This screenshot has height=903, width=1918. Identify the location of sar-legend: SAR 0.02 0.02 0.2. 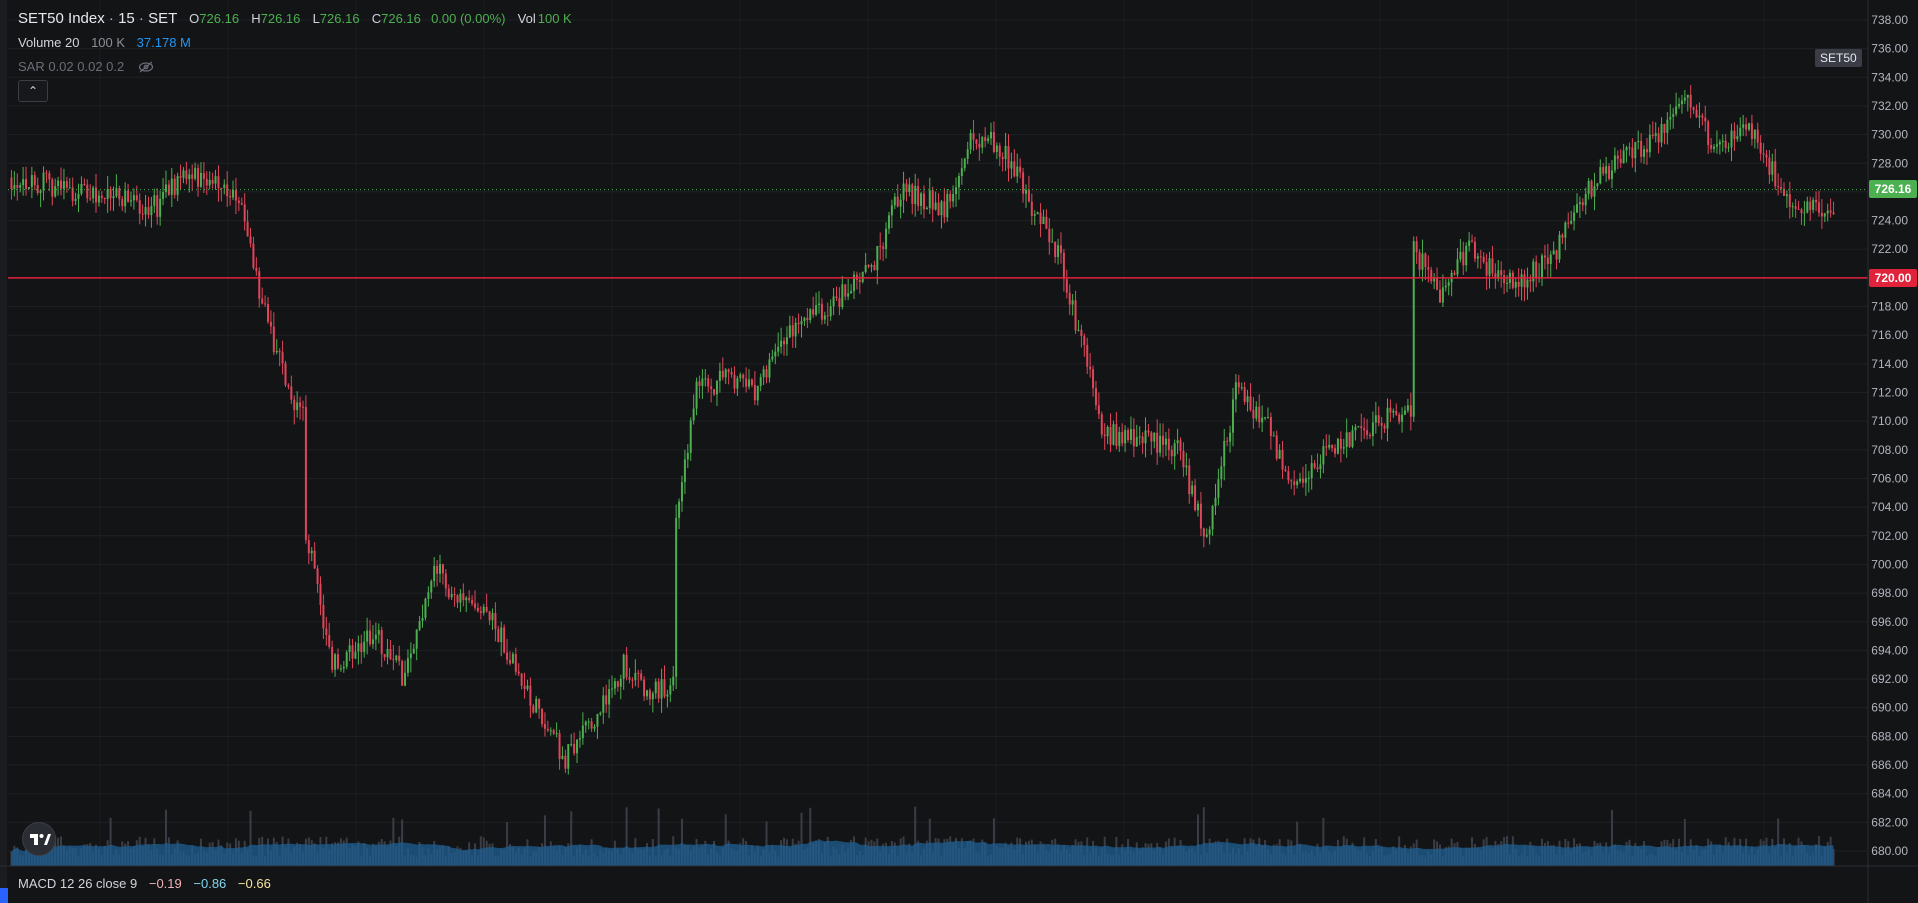
(86, 66).